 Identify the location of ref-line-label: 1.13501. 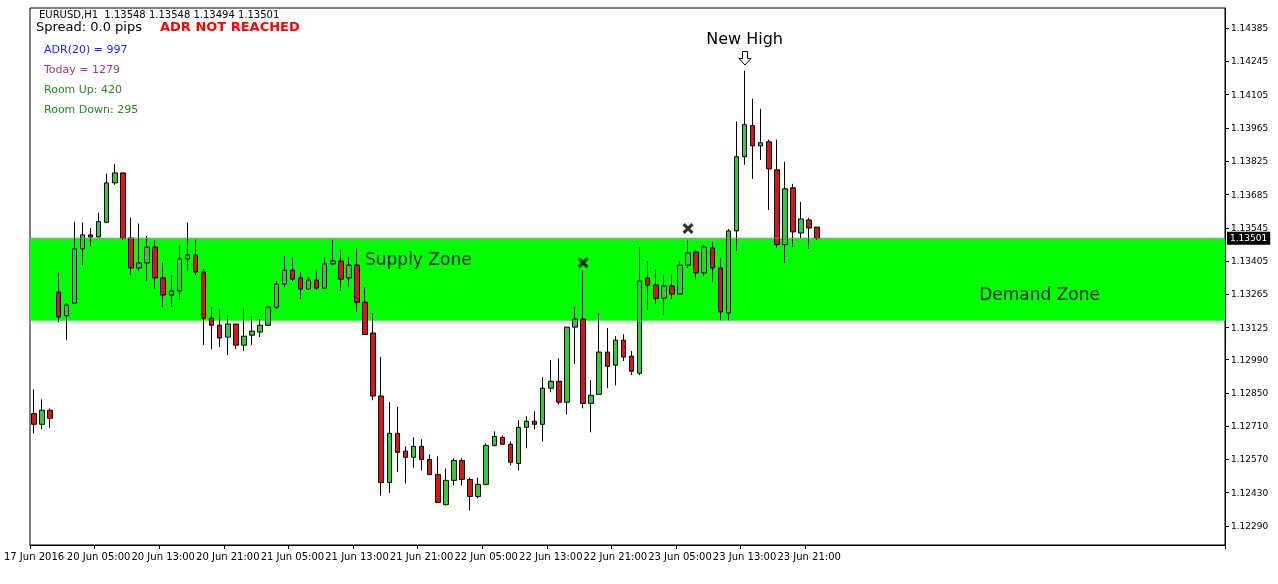
(1249, 238).